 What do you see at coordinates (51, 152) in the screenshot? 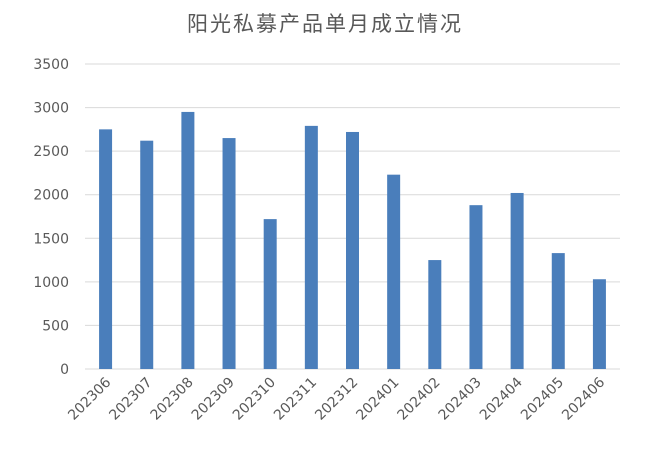
I see `y-tick-label: 2500` at bounding box center [51, 152].